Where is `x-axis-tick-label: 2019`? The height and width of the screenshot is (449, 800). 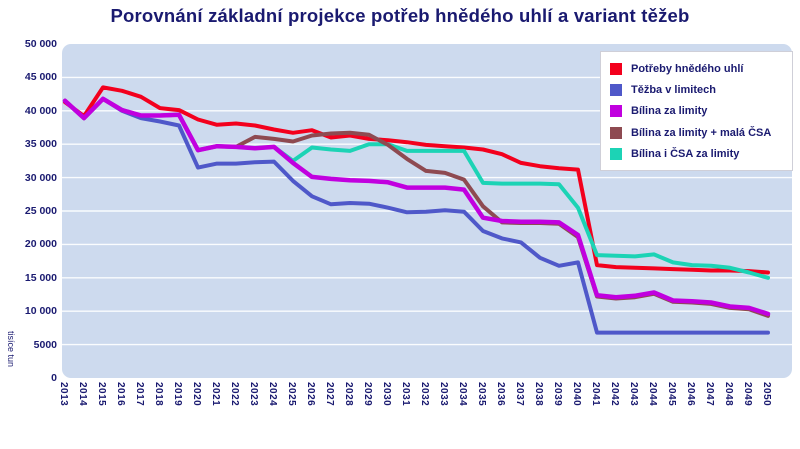
x-axis-tick-label: 2019 is located at coordinates (177, 394).